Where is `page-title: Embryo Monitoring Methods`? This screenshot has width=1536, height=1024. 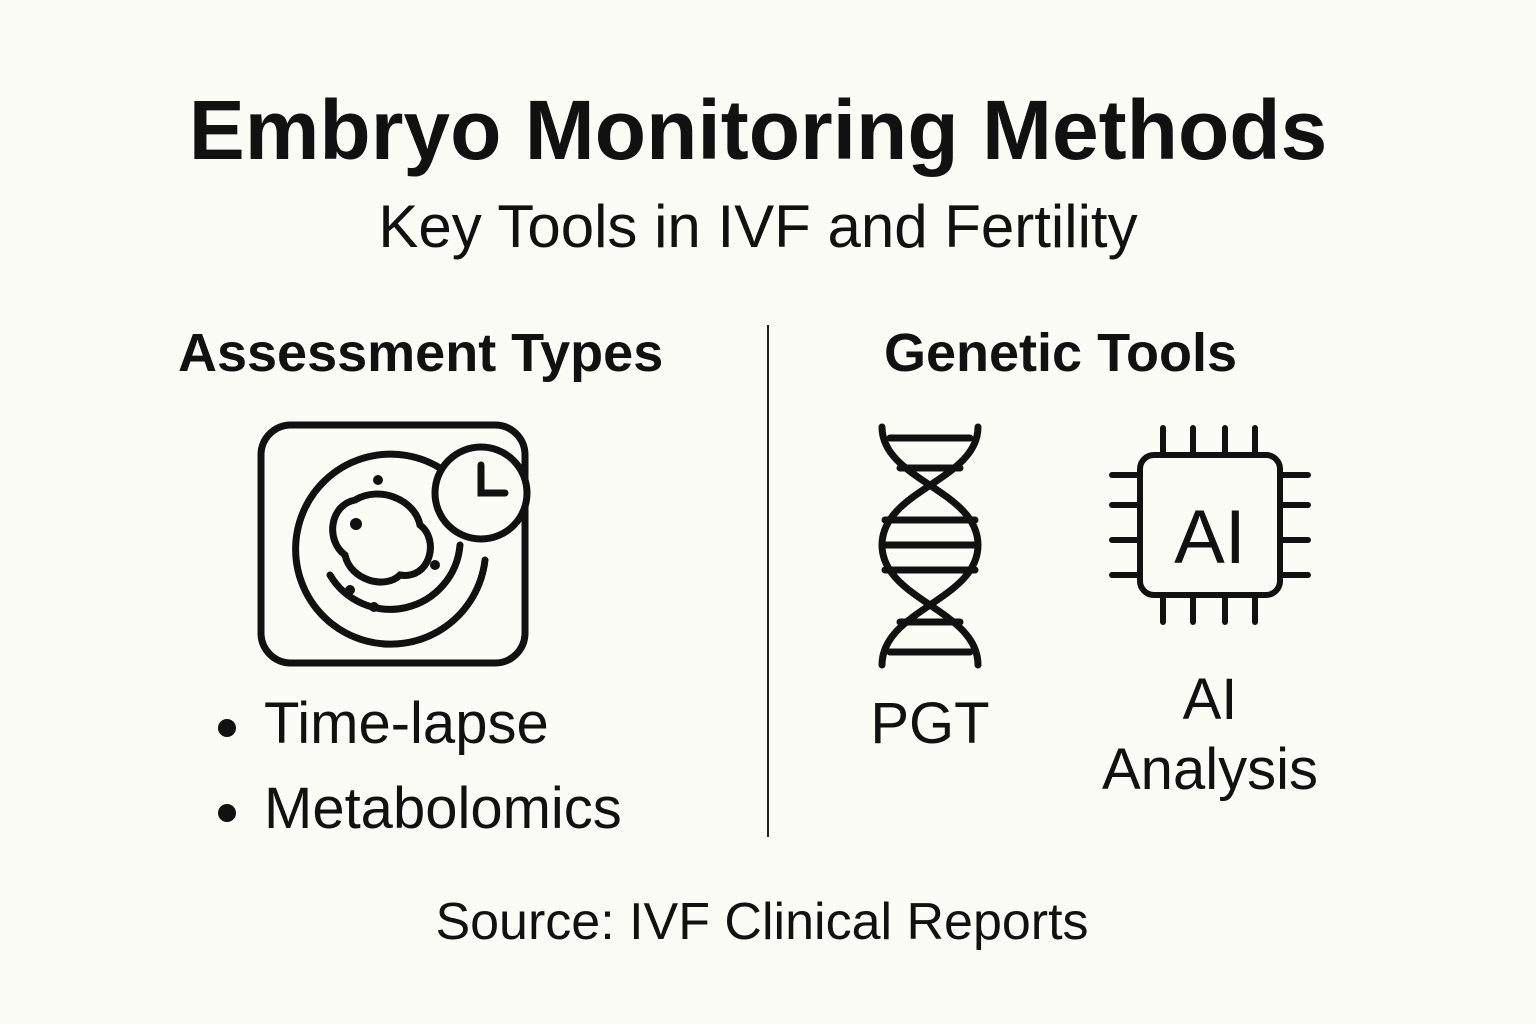
page-title: Embryo Monitoring Methods is located at coordinates (758, 130).